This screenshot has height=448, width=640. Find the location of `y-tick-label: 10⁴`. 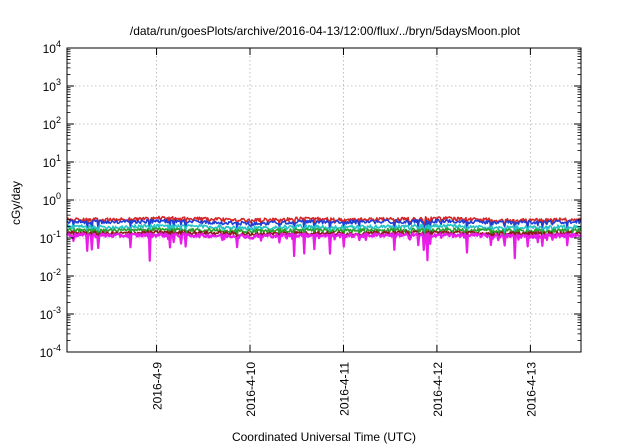

y-tick-label: 10⁴ is located at coordinates (52, 47).